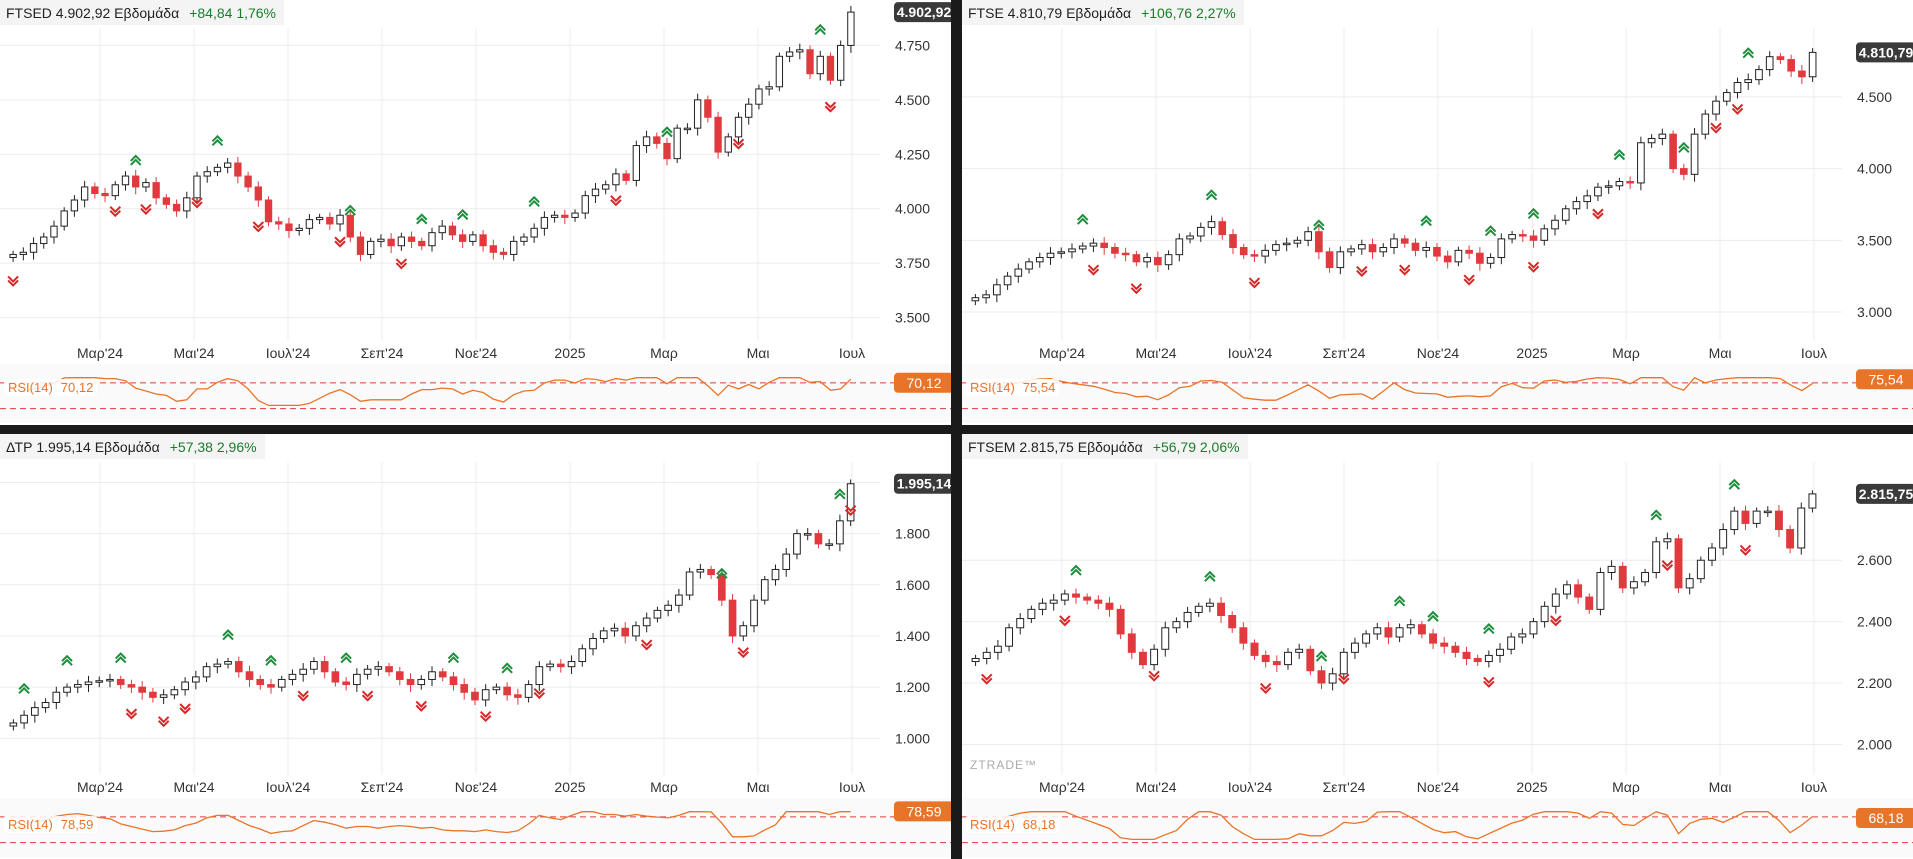 Image resolution: width=1913 pixels, height=859 pixels. What do you see at coordinates (912, 738) in the screenshot?
I see `y-tick-label: 1.000` at bounding box center [912, 738].